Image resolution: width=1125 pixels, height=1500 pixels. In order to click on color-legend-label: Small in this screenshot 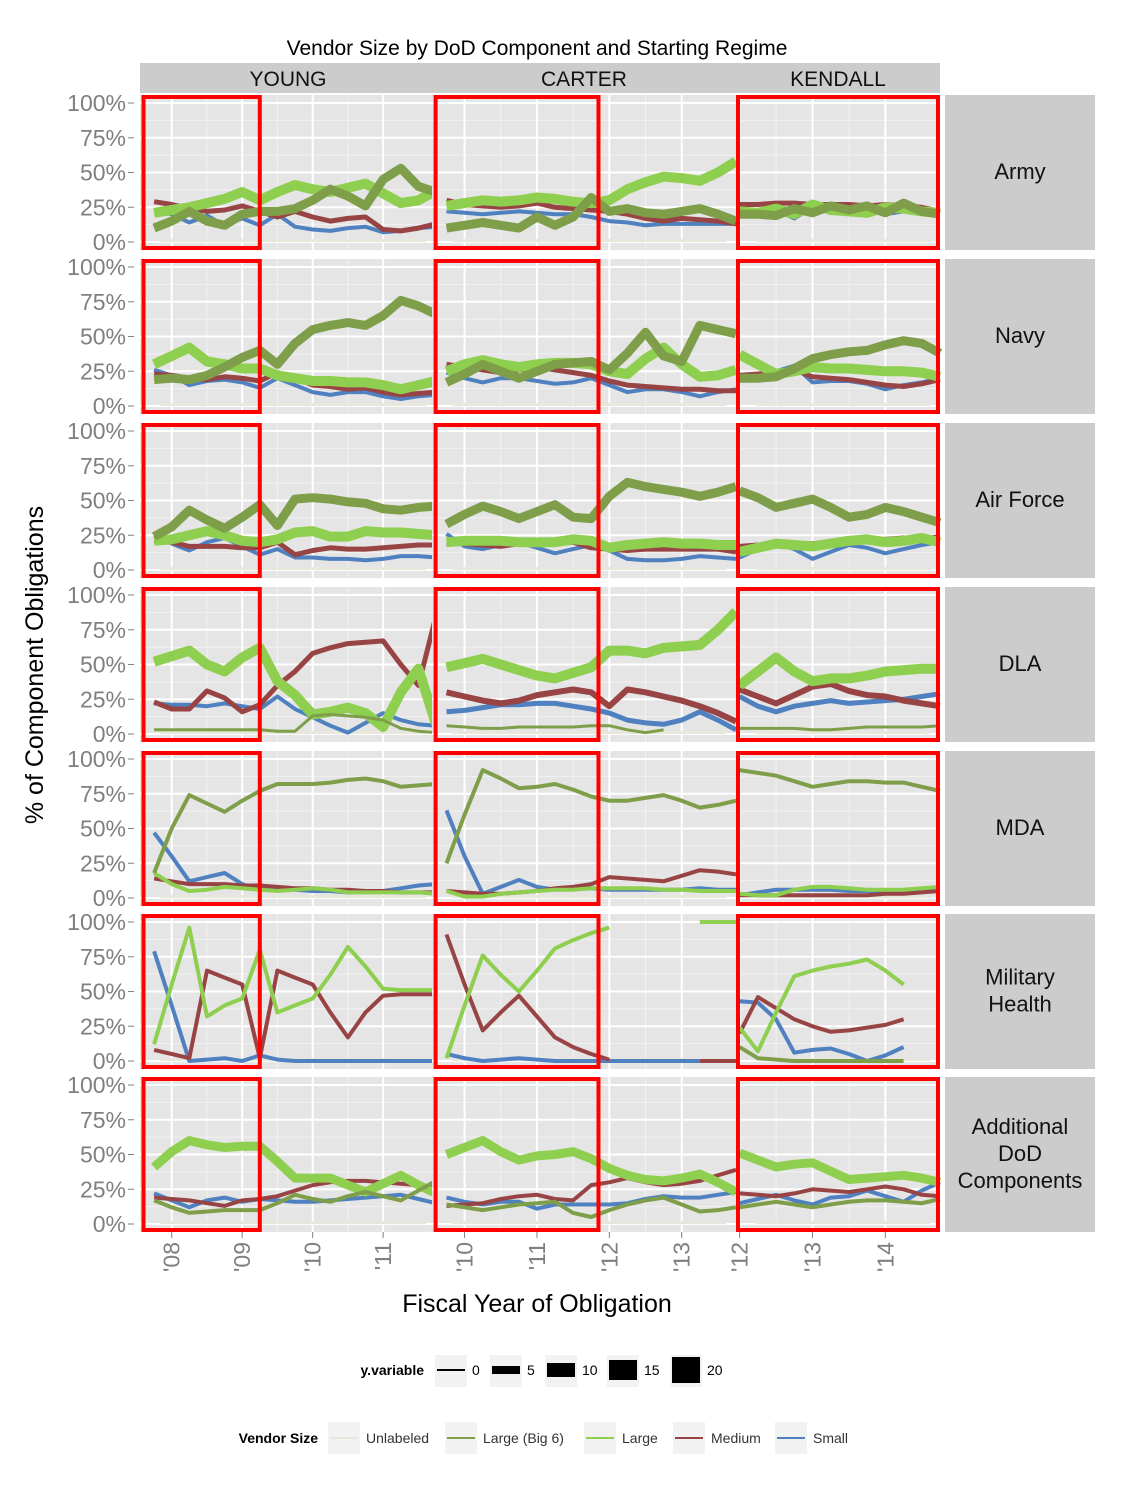, I will do `click(830, 1438)`.